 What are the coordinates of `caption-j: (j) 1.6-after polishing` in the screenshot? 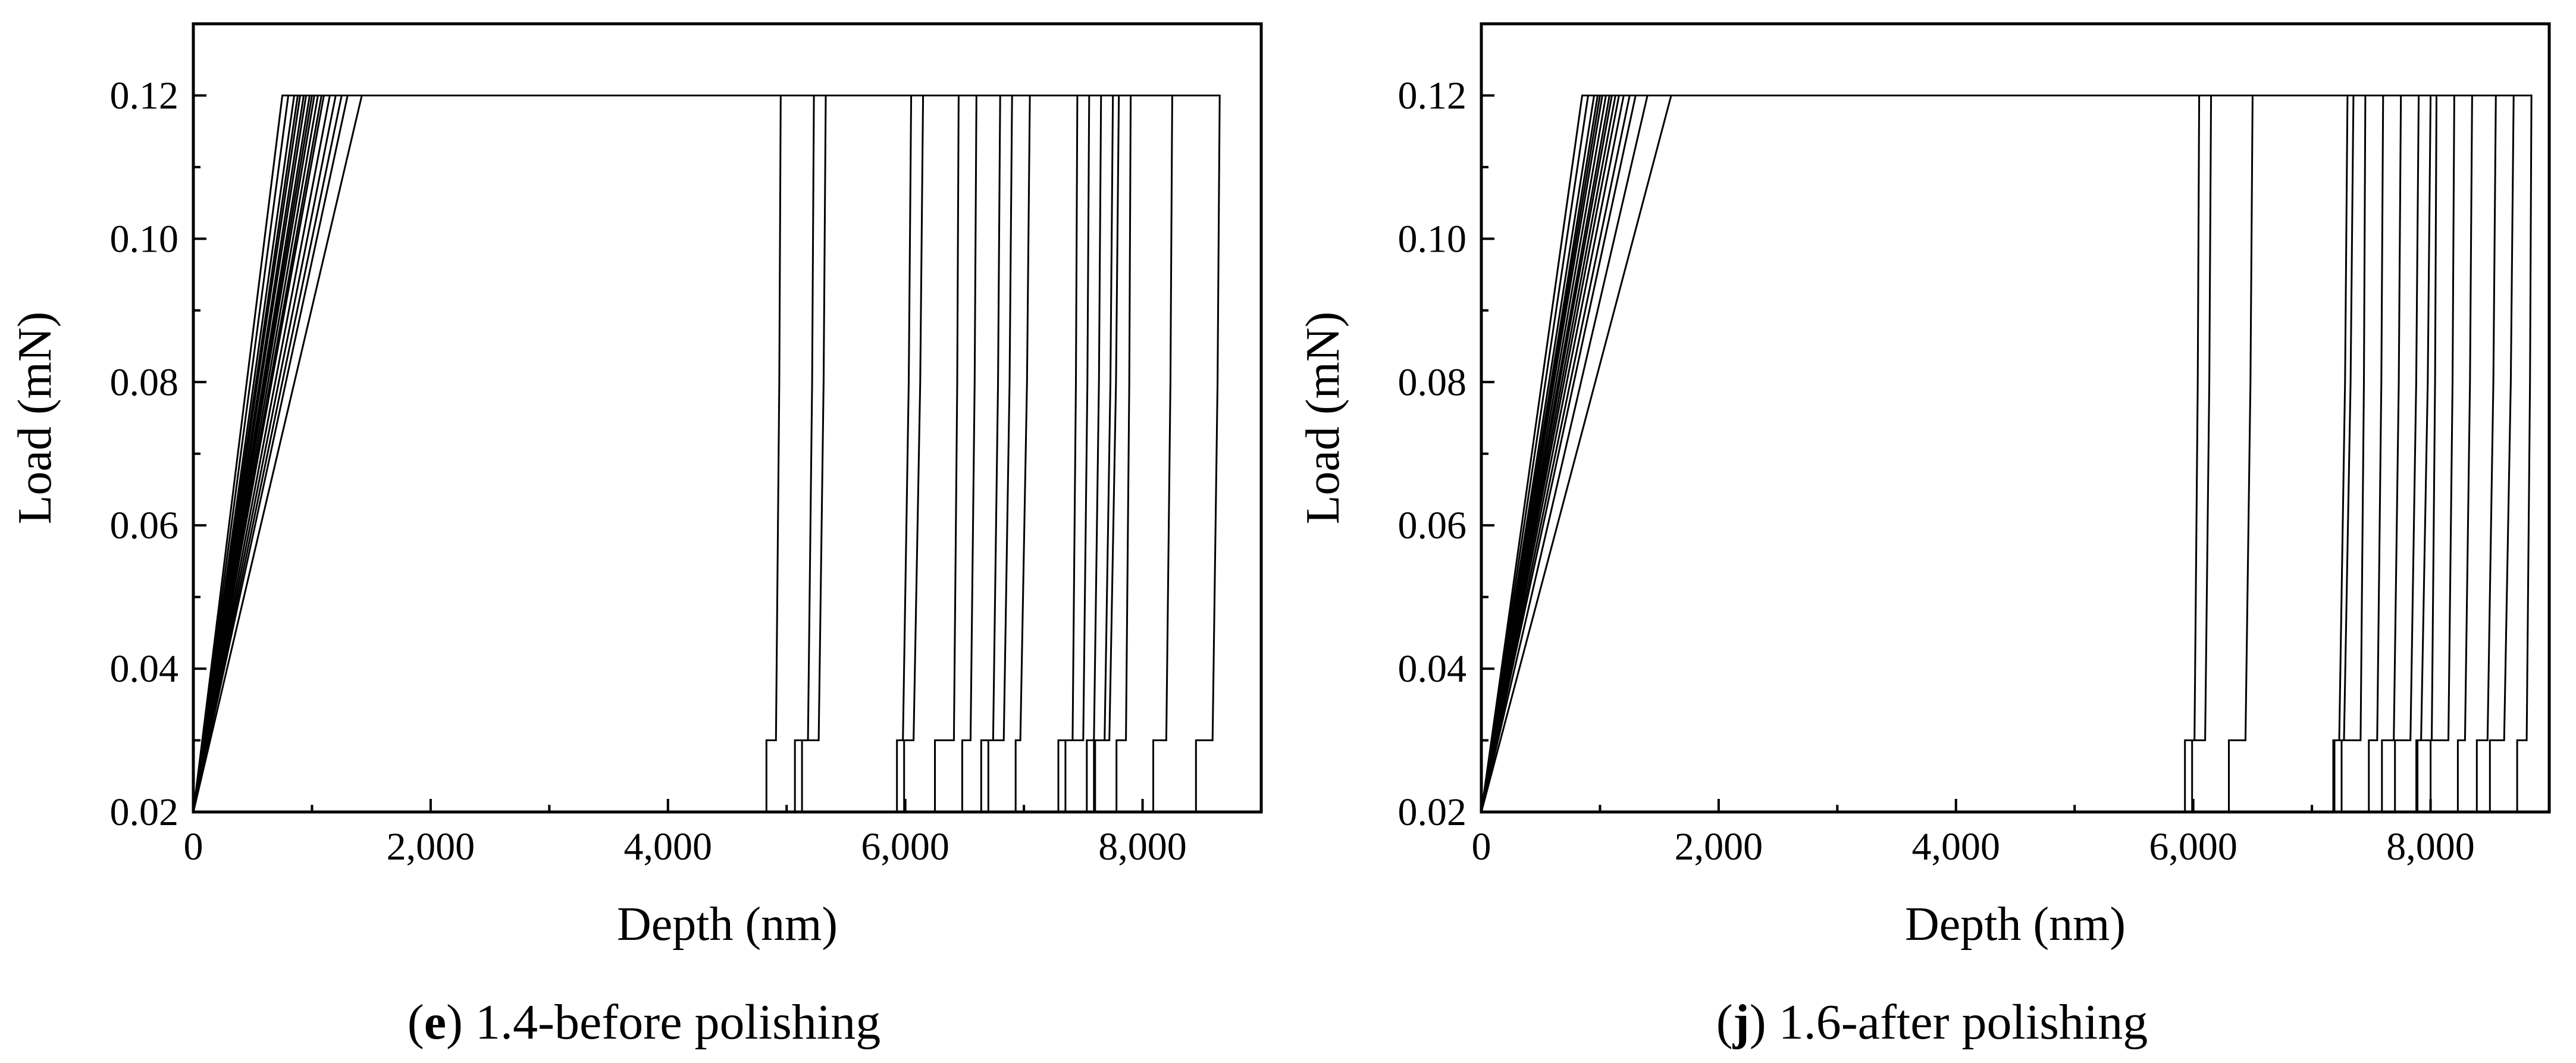 It's located at (1932, 1022).